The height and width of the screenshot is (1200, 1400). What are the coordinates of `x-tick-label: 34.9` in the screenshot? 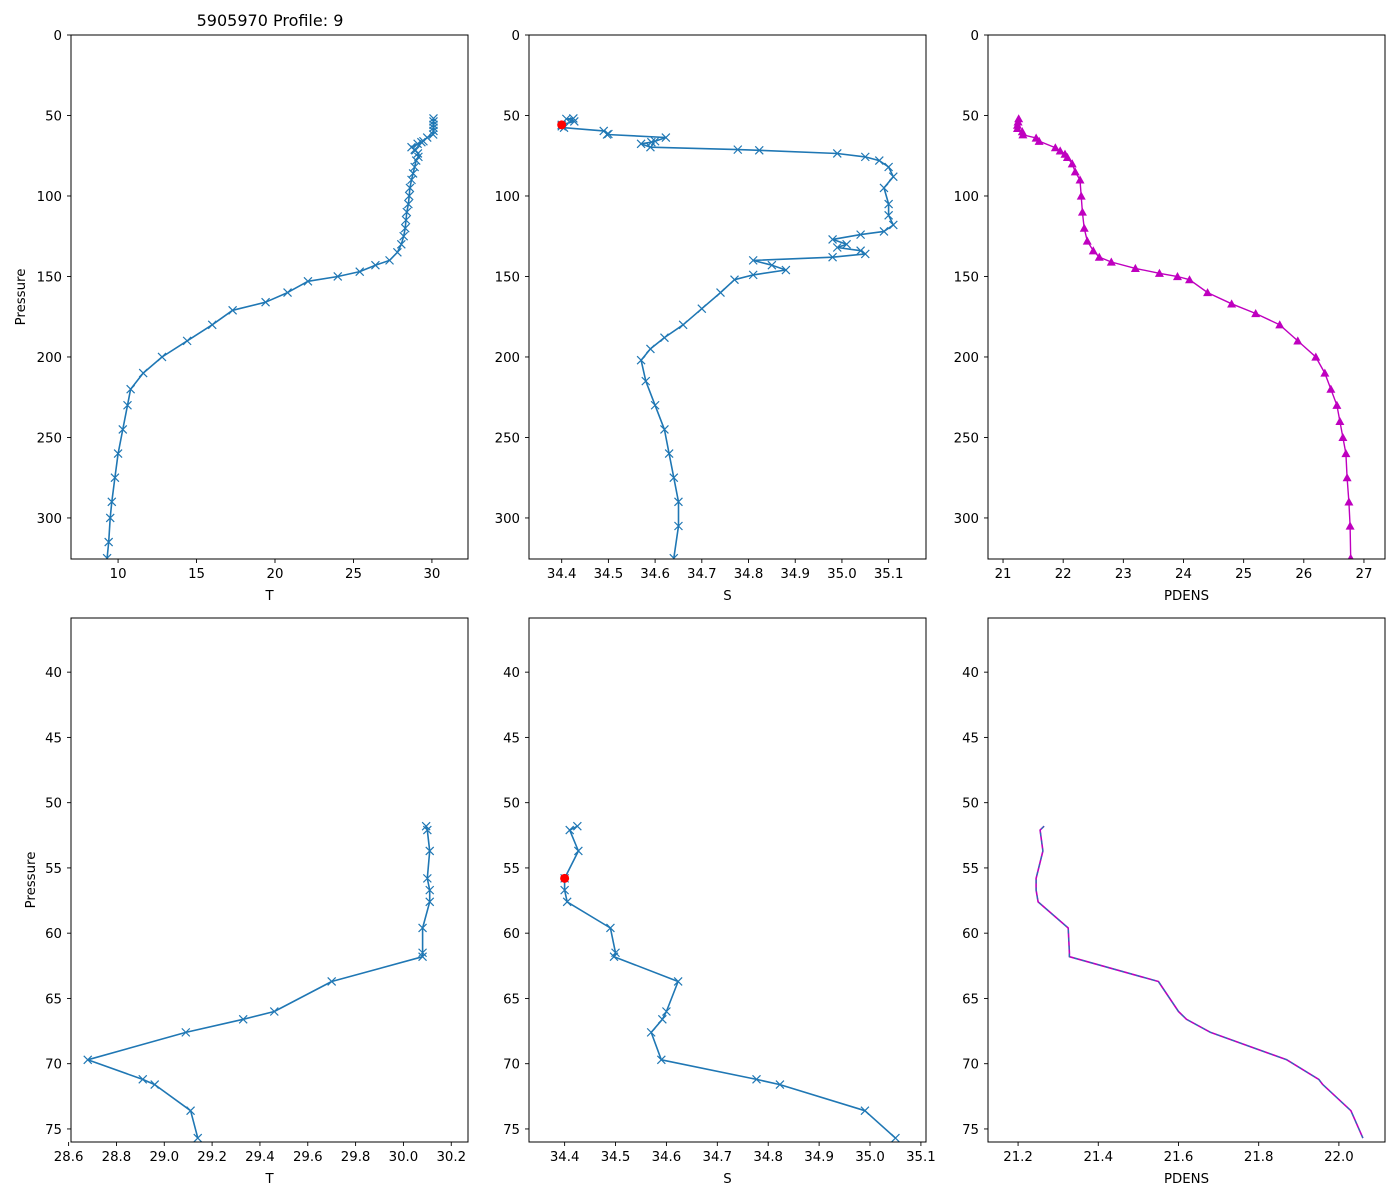 It's located at (819, 1157).